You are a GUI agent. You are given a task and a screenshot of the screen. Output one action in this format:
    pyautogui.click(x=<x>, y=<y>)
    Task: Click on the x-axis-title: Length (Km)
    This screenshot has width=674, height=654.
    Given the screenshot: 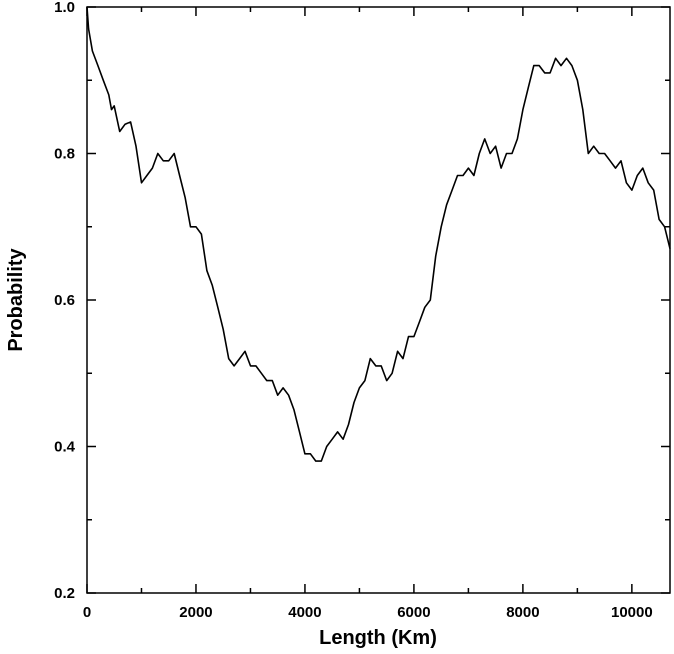 What is the action you would take?
    pyautogui.click(x=378, y=638)
    